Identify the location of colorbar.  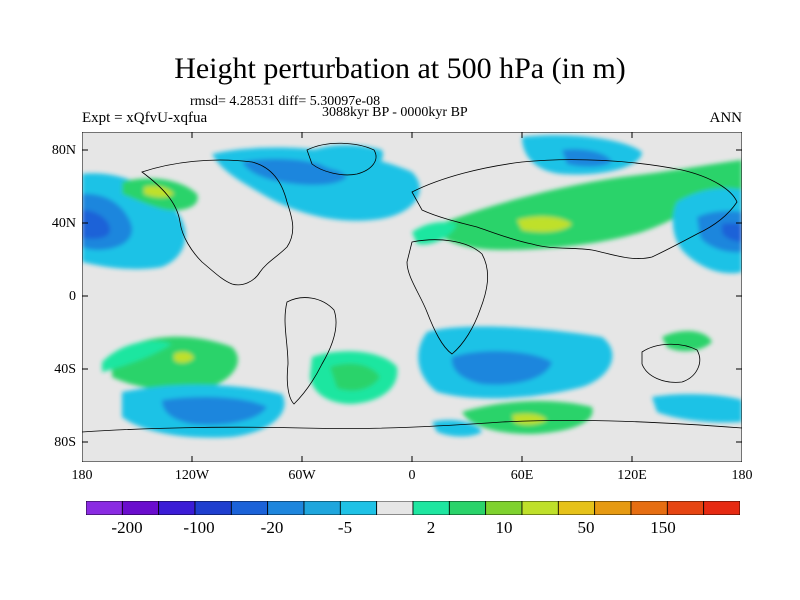
(413, 508).